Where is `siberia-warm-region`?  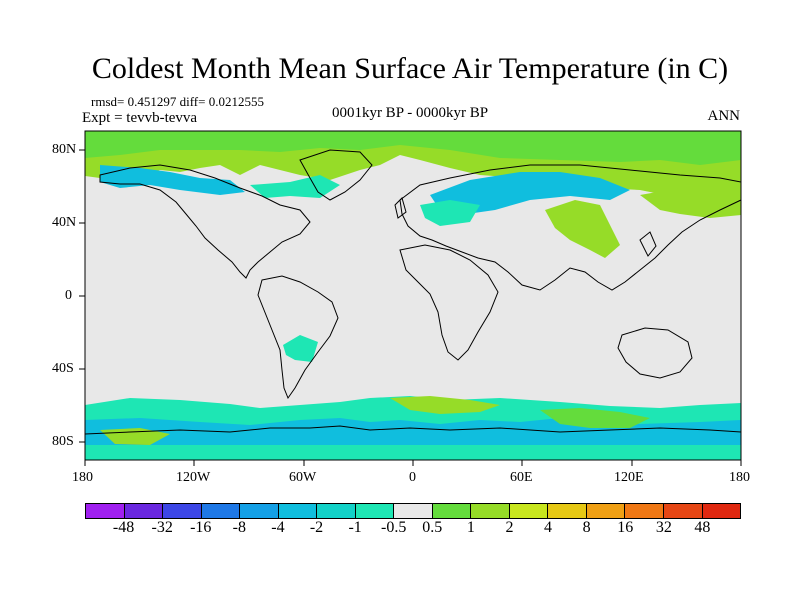 siberia-warm-region is located at coordinates (690, 199).